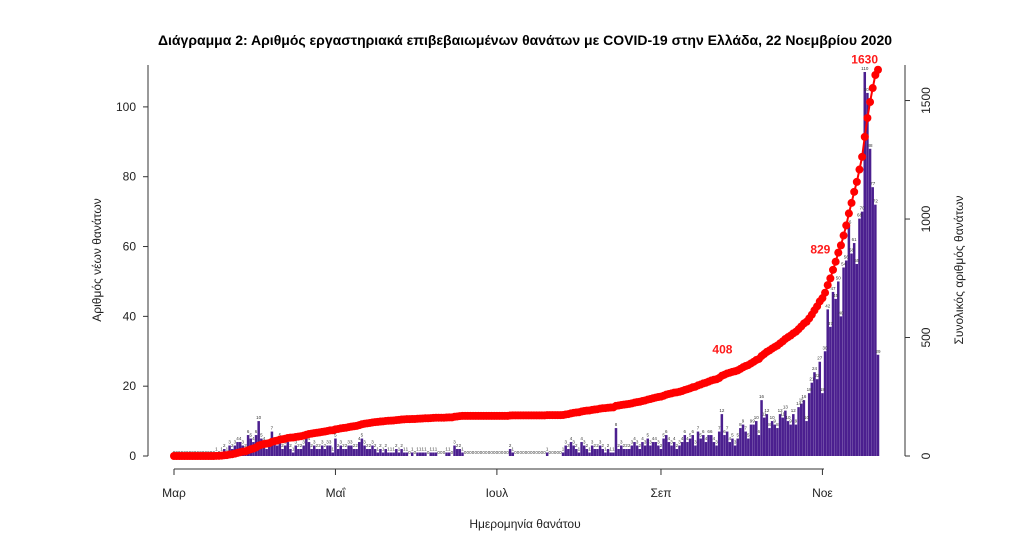  I want to click on bar-value-label: 72, so click(876, 201).